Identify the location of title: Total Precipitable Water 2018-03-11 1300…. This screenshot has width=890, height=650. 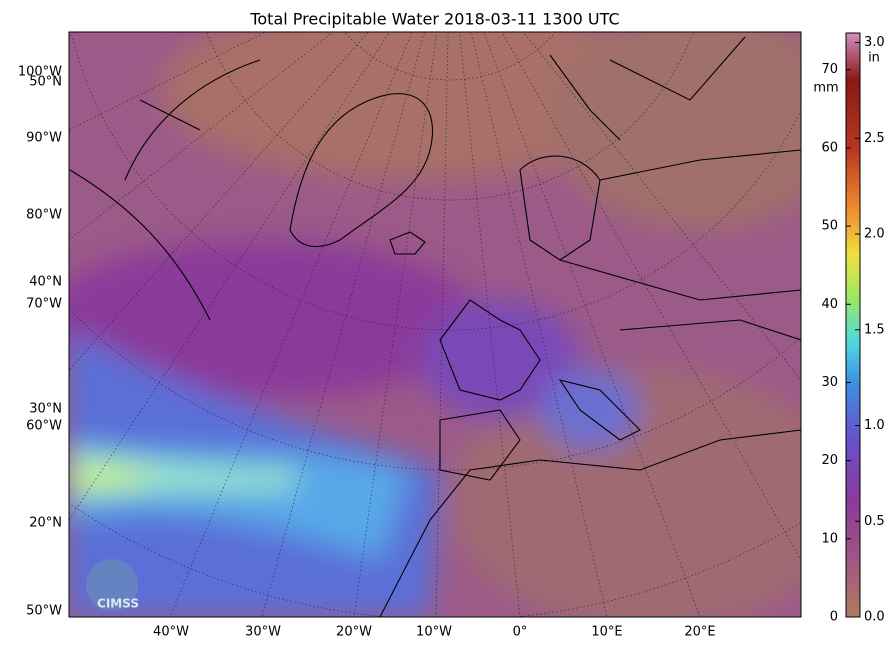
(434, 19).